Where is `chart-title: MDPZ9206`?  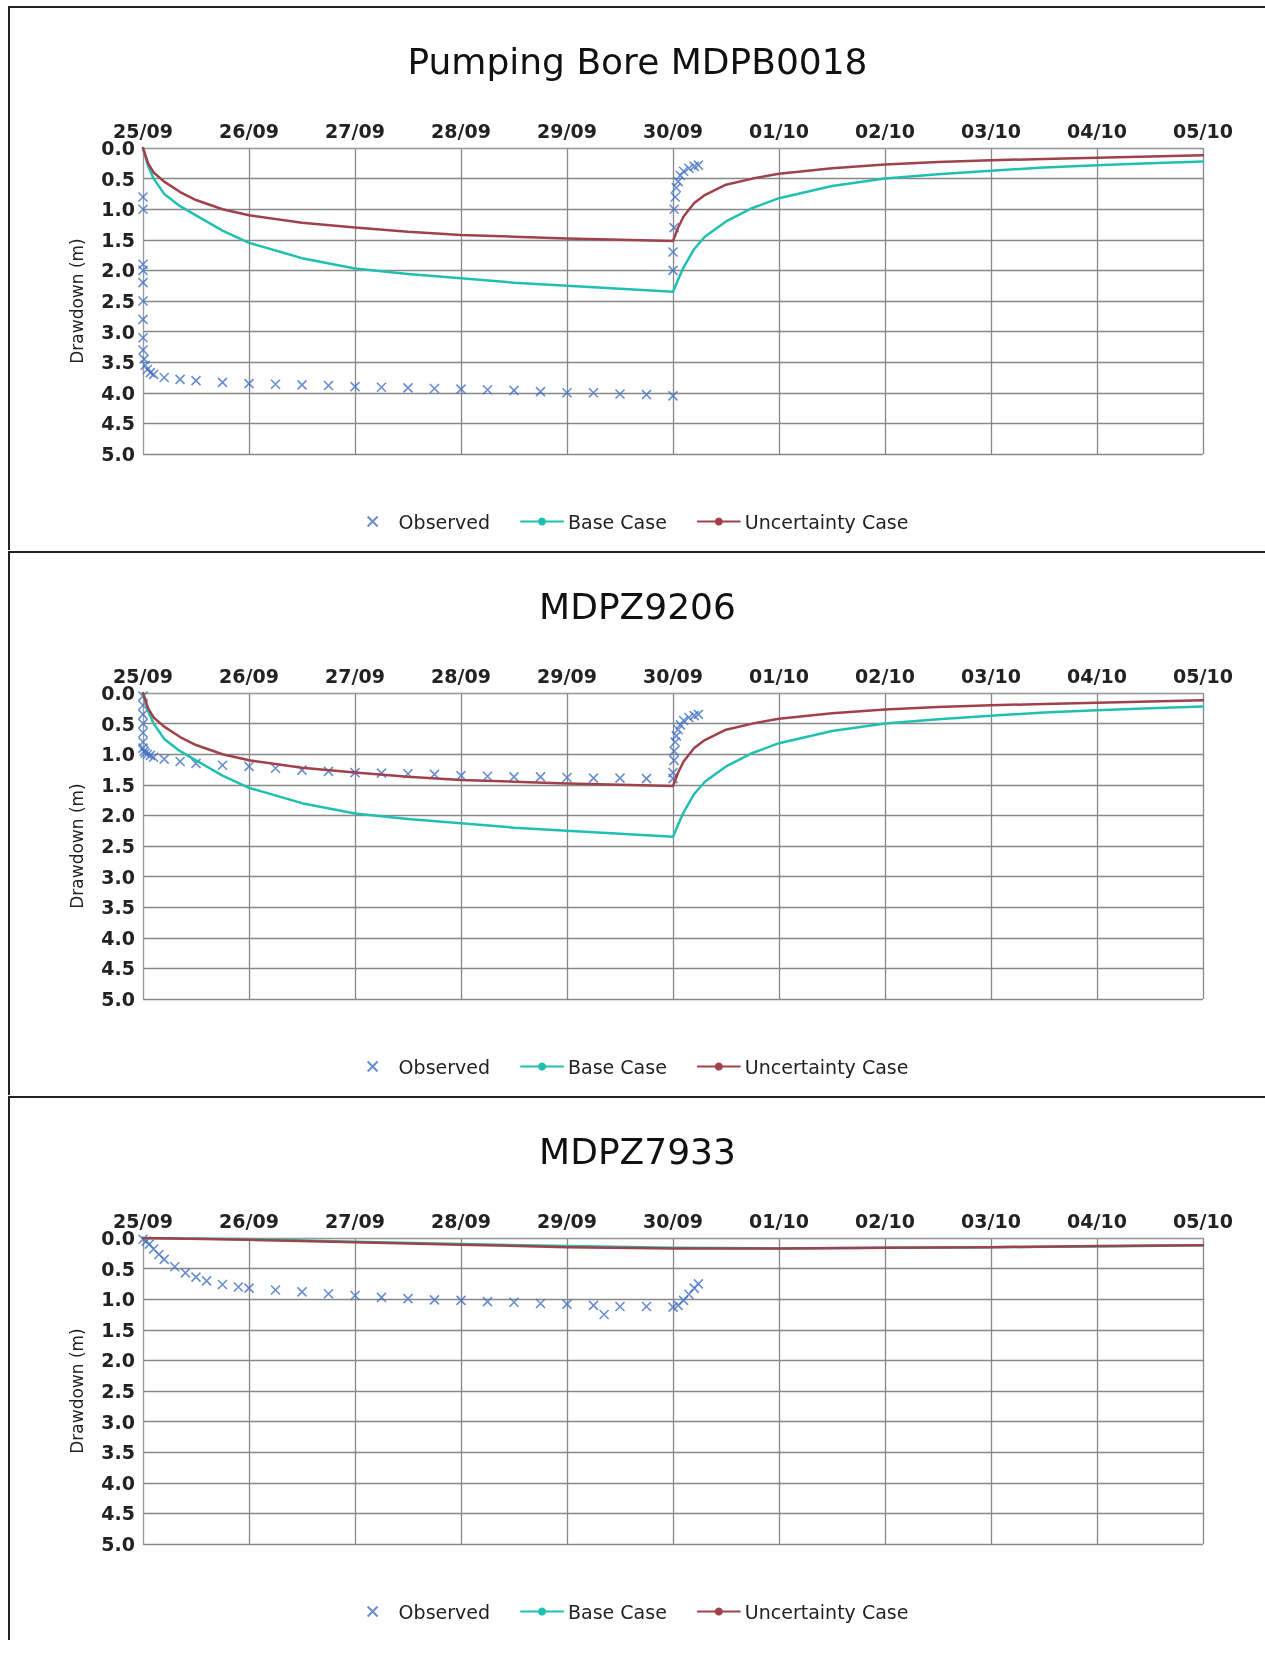
chart-title: MDPZ9206 is located at coordinates (637, 606).